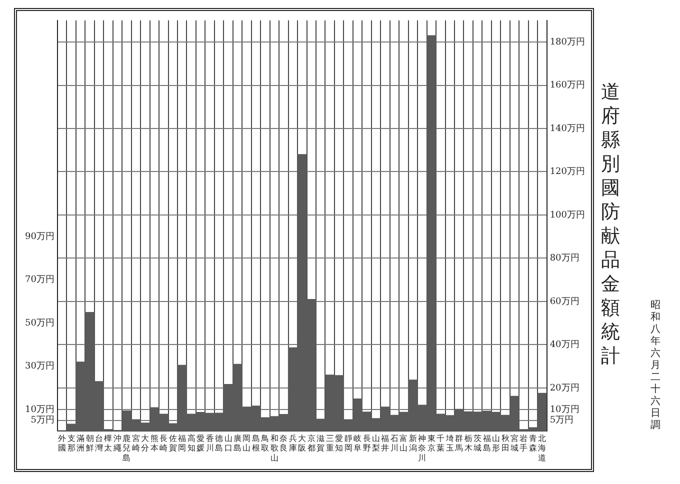  Describe the element at coordinates (39, 409) in the screenshot. I see `y-tick-label: 10万円` at that location.